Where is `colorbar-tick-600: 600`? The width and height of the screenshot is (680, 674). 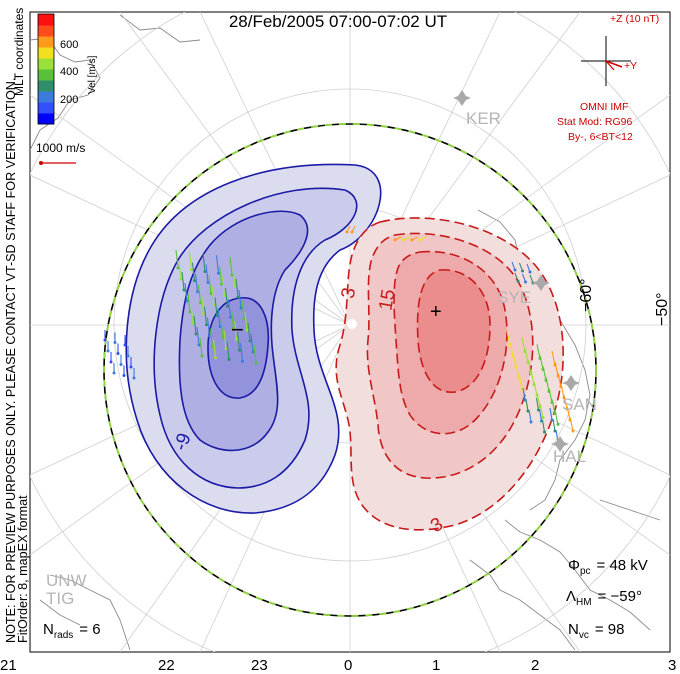
colorbar-tick-600: 600 is located at coordinates (69, 45).